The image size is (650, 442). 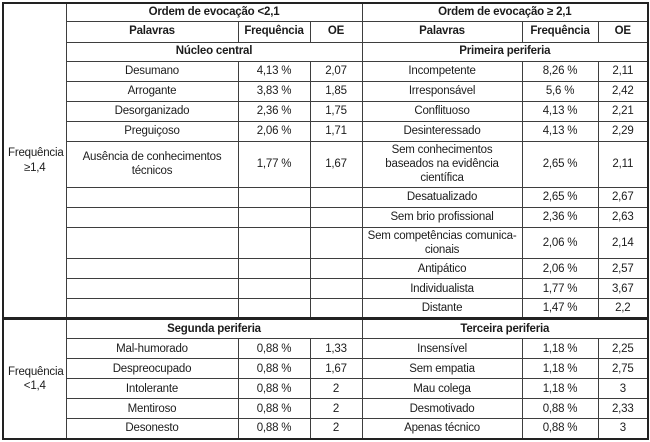 What do you see at coordinates (623, 269) in the screenshot?
I see `oe-cell: 2,57` at bounding box center [623, 269].